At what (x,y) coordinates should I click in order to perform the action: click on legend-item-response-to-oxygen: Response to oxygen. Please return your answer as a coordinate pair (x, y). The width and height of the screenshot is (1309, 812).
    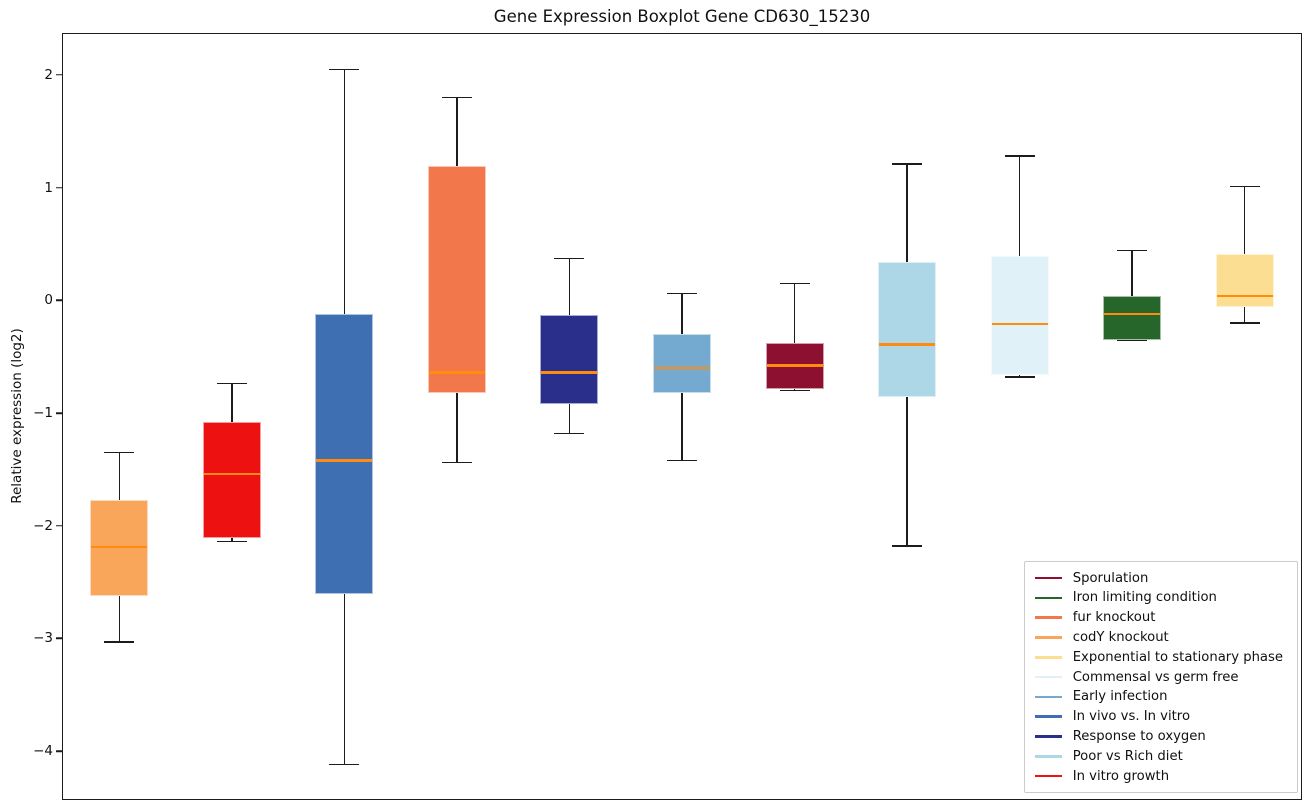
    Looking at the image, I should click on (1158, 737).